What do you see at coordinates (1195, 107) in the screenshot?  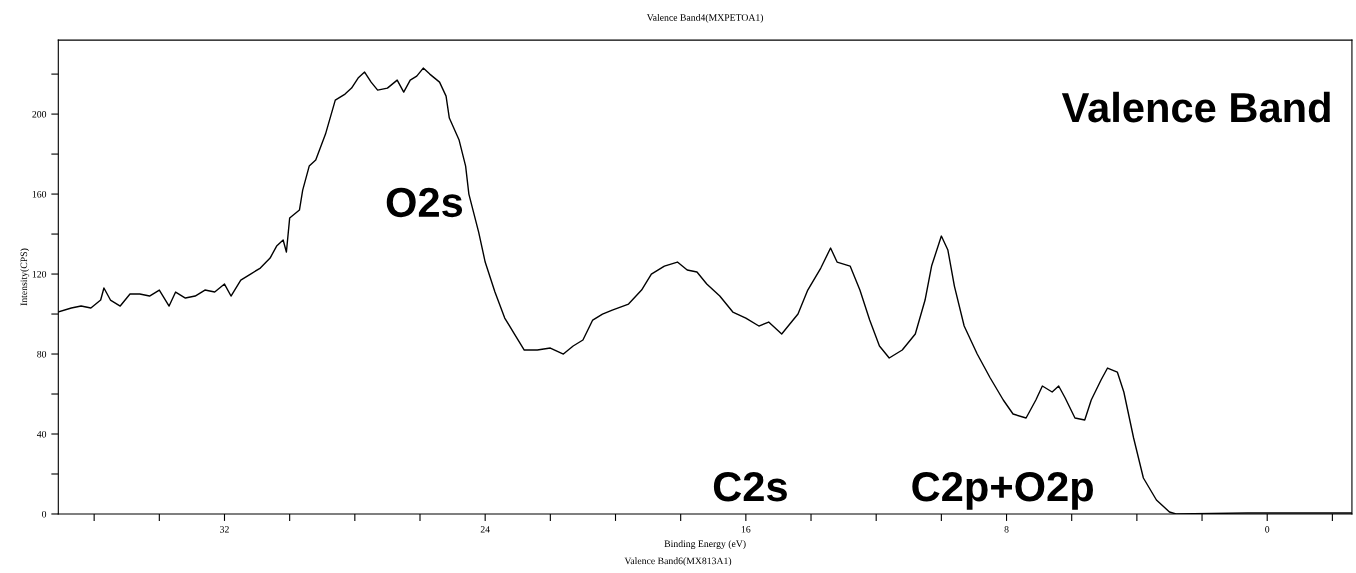 I see `annotation: Valence Band` at bounding box center [1195, 107].